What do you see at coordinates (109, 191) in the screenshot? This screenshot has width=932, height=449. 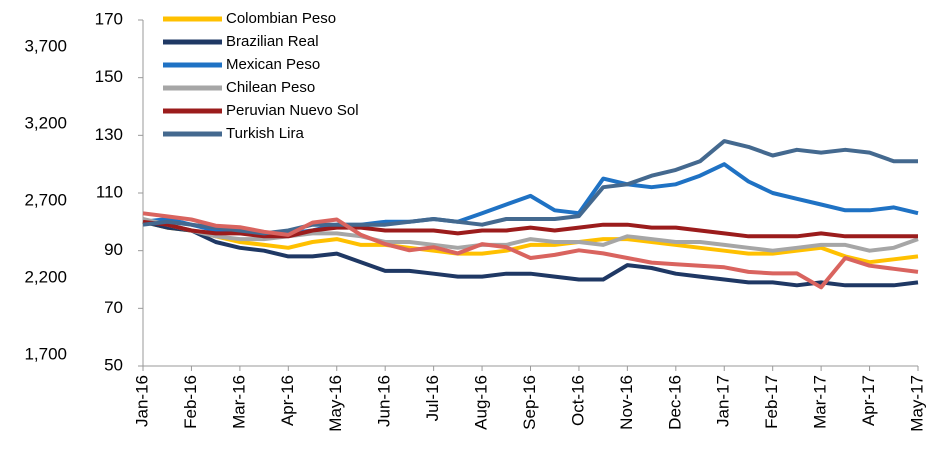 I see `y-tick-label: 110` at bounding box center [109, 191].